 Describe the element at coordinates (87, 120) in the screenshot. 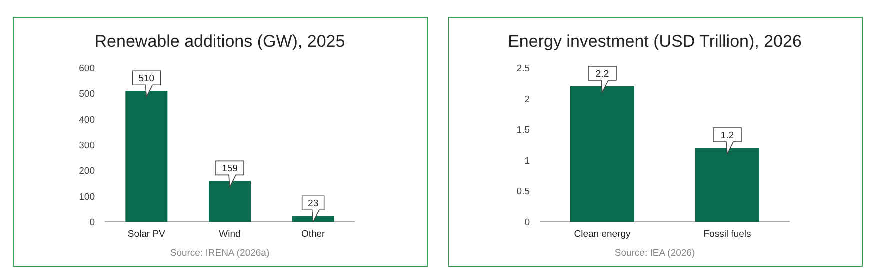

I see `y-tick-label: 400` at that location.